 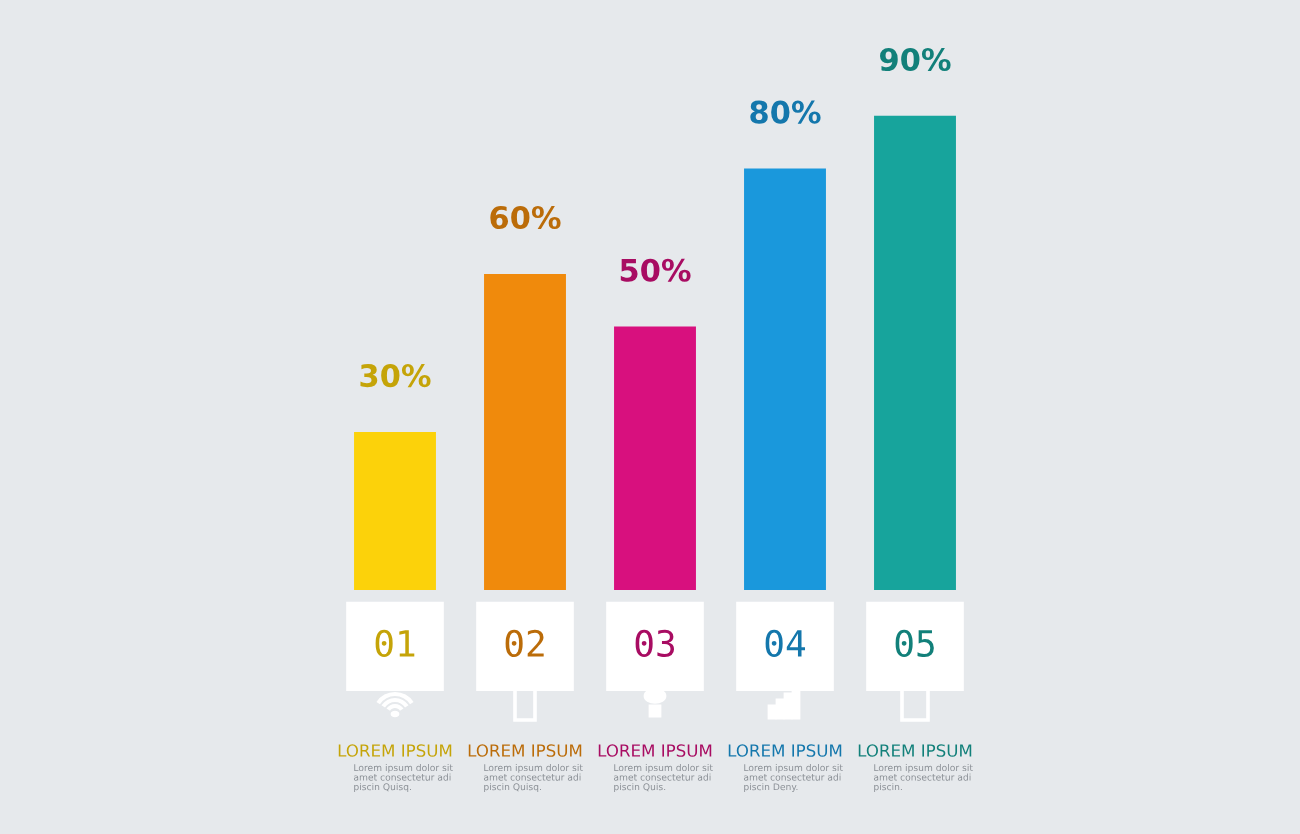 I want to click on x-tick-label: 04, so click(x=785, y=643).